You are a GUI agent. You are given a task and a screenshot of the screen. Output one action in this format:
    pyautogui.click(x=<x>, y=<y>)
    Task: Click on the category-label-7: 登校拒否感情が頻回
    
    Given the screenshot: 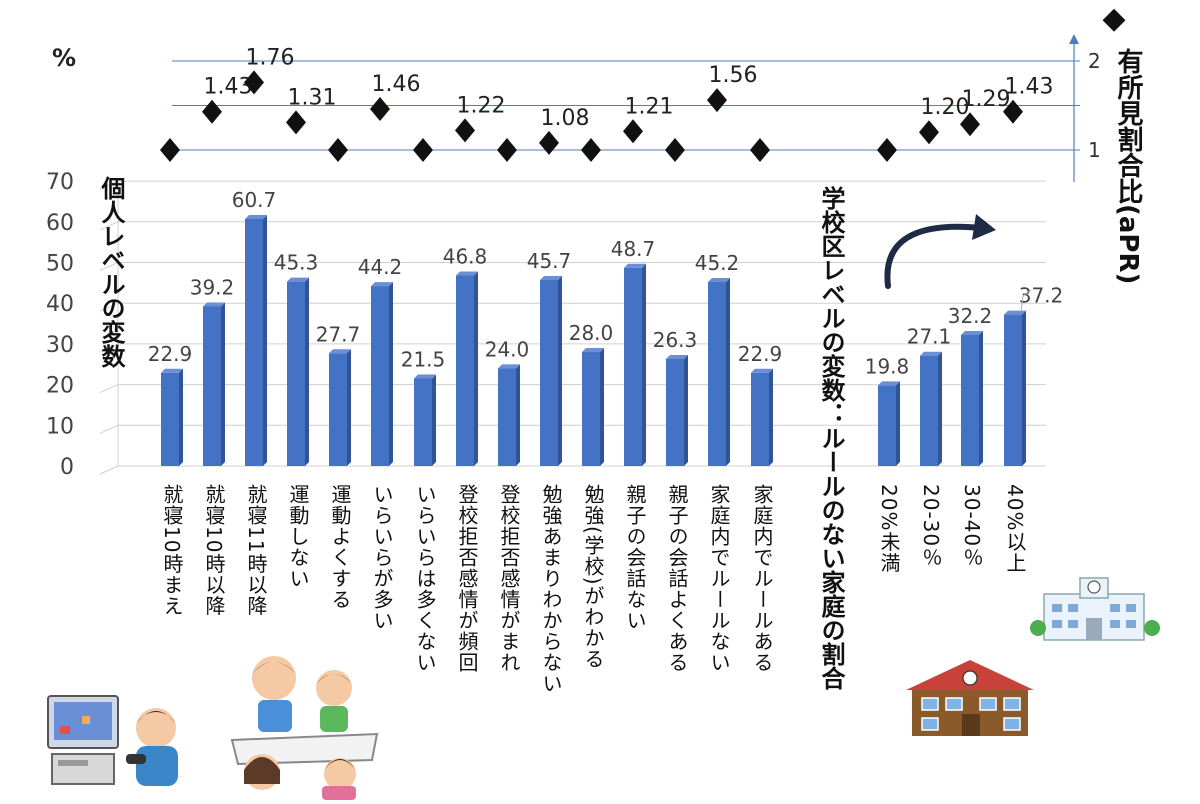 What is the action you would take?
    pyautogui.click(x=467, y=578)
    